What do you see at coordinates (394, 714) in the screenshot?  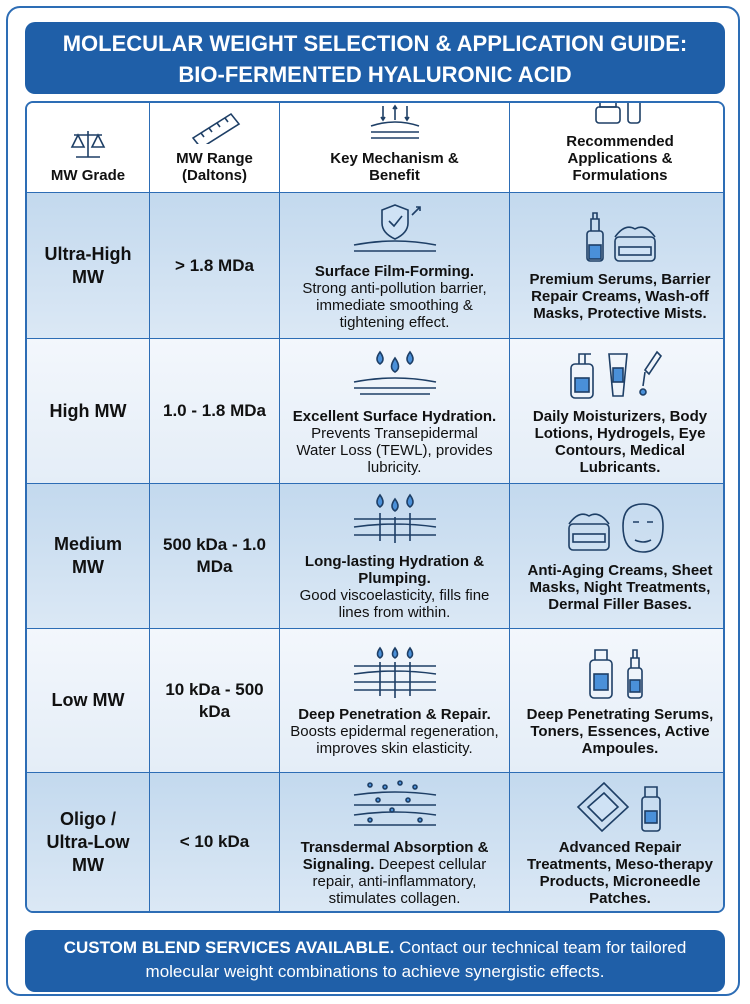 I see `mechanism-title: Deep Penetration & Repair.` at bounding box center [394, 714].